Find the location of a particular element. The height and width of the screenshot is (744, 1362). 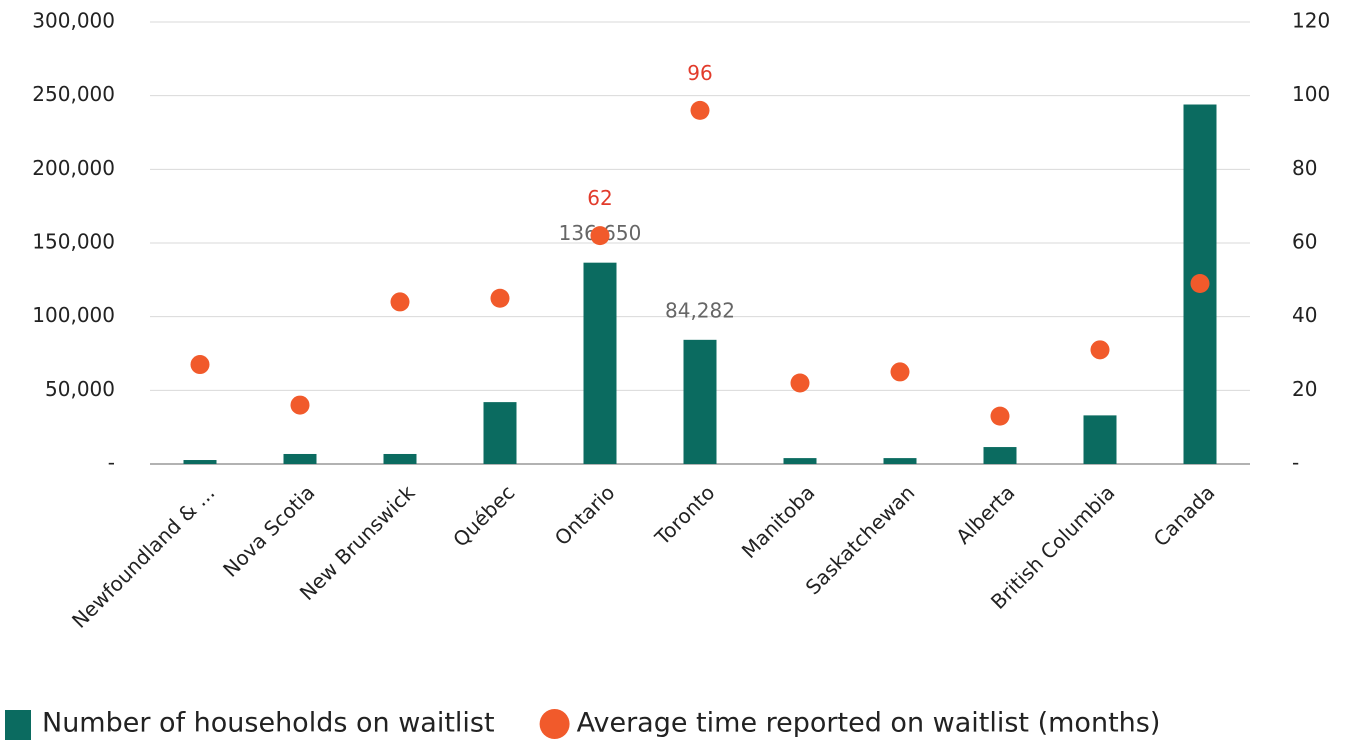

y2-tick-label: 40 is located at coordinates (1304, 315).